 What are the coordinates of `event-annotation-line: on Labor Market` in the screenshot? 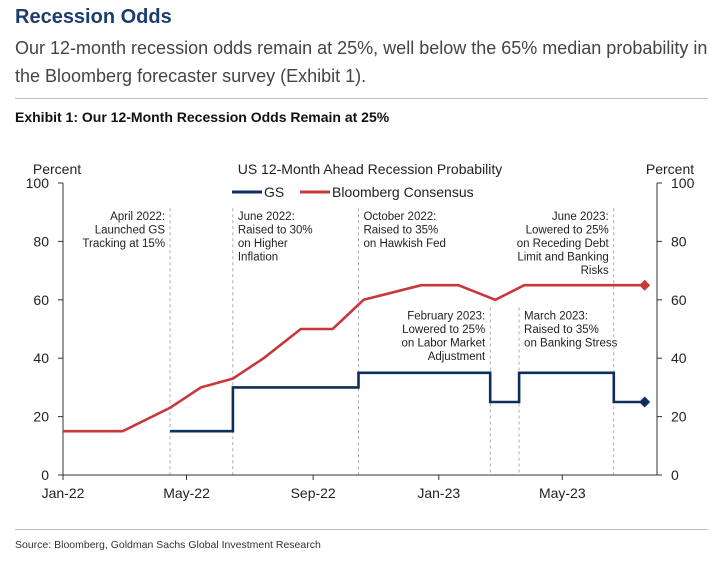 It's located at (443, 343).